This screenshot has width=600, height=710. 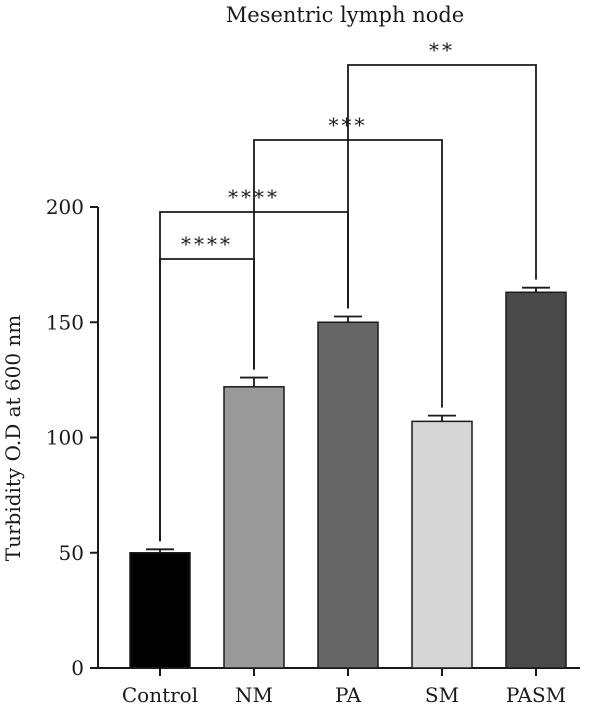 What do you see at coordinates (65, 322) in the screenshot?
I see `y-tick-label: 150` at bounding box center [65, 322].